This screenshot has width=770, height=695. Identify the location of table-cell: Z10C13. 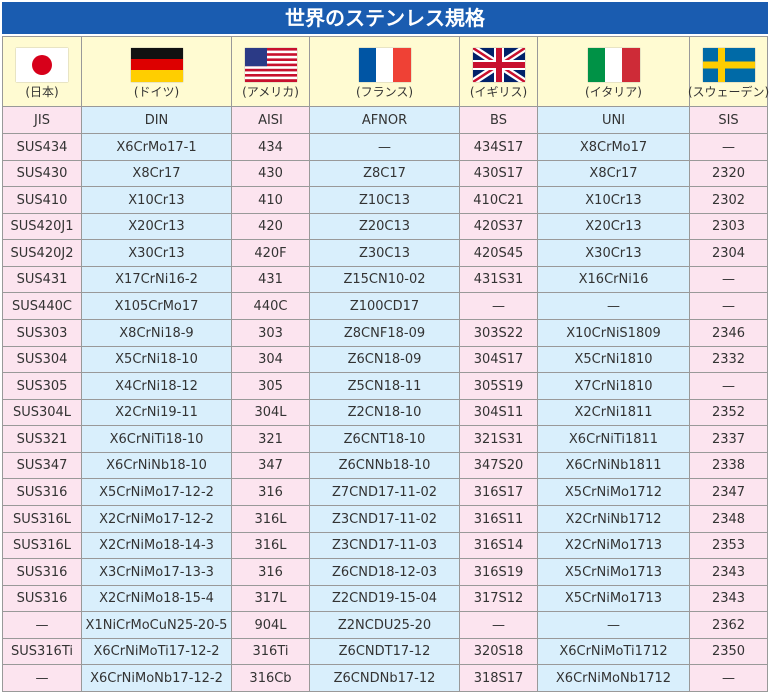
(385, 200).